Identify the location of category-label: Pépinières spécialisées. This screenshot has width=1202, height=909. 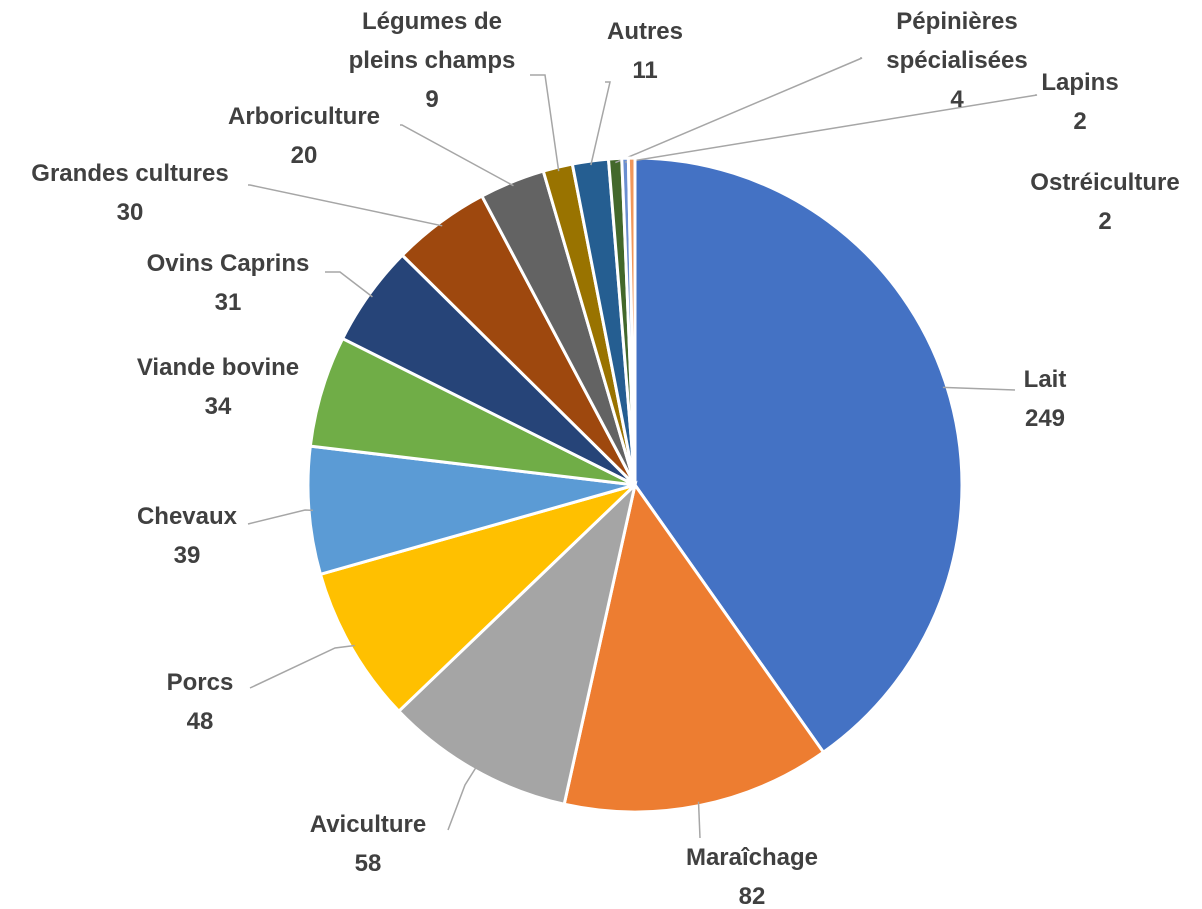
(957, 41).